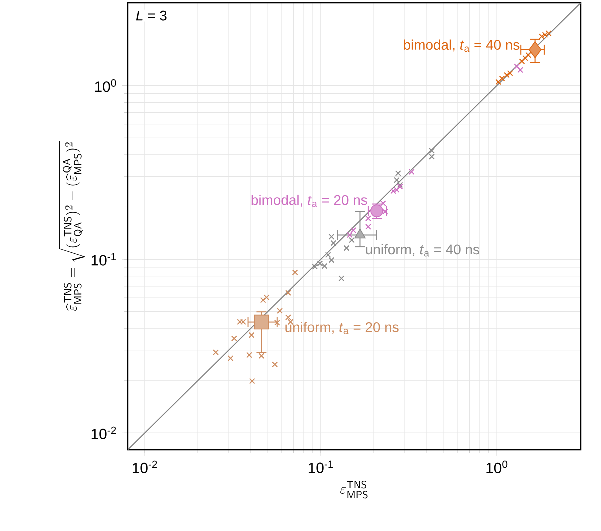  What do you see at coordinates (497, 467) in the screenshot?
I see `x-tick-label: 10$^{0}$` at bounding box center [497, 467].